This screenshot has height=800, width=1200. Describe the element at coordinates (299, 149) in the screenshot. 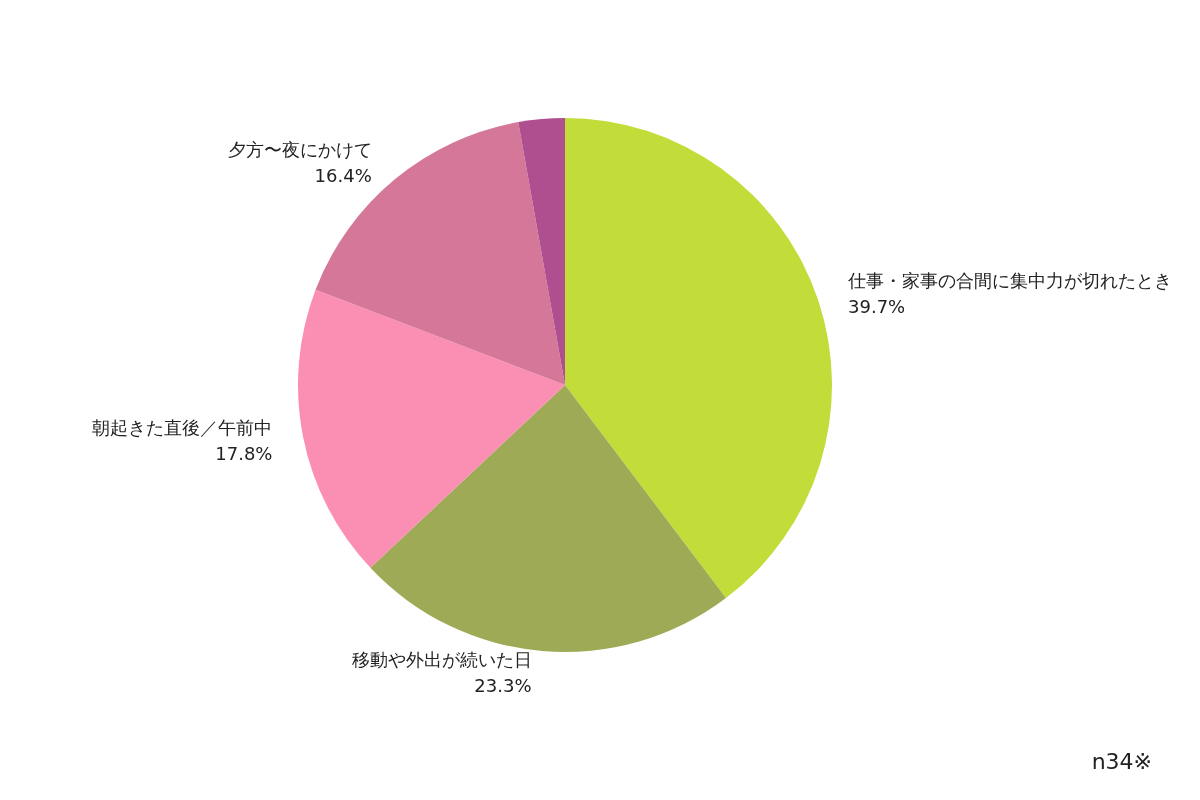

I see `slice-label: 夕方〜夜にかけて` at that location.